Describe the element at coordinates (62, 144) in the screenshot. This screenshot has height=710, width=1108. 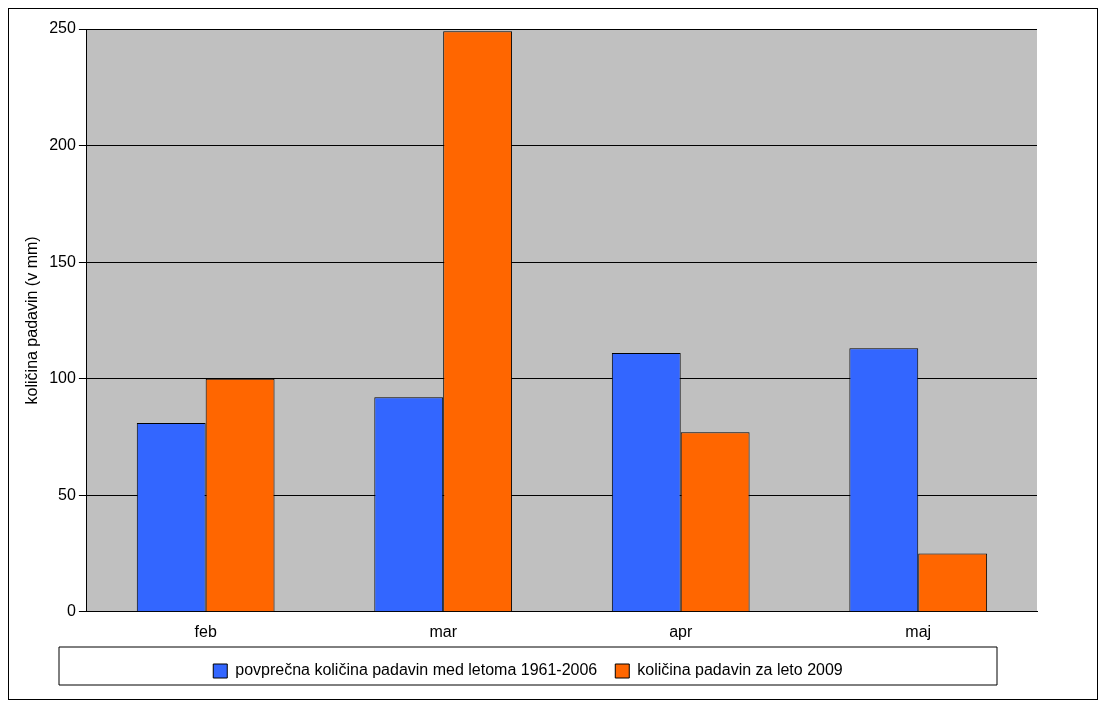
I see `y-tick-label: 200` at that location.